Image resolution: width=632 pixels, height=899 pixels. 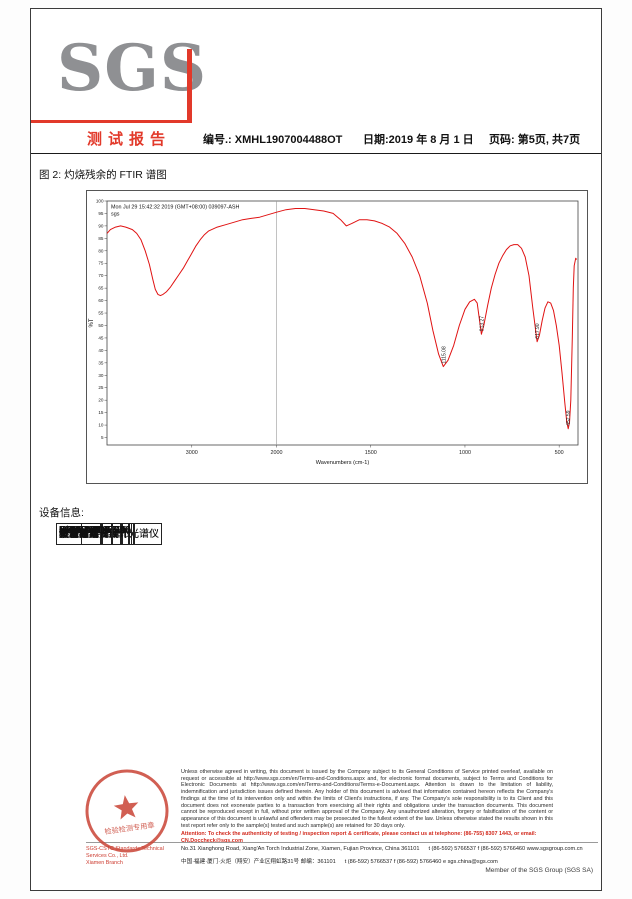 I want to click on x-tick-label: 2000, so click(x=277, y=453).